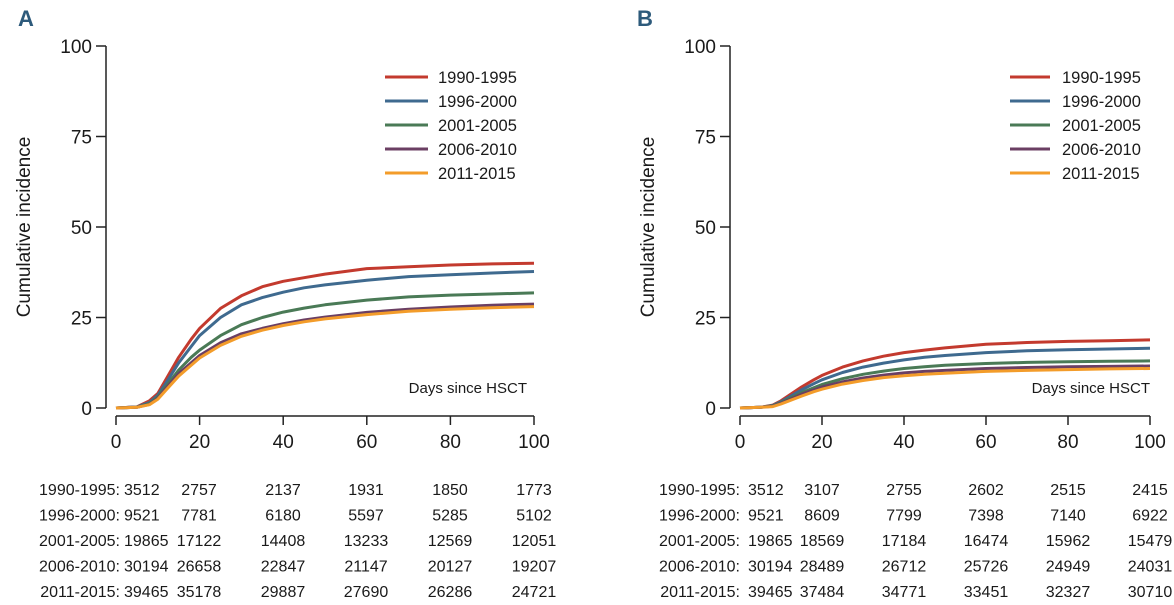  I want to click on legend-label: 1990-1995, so click(1101, 78).